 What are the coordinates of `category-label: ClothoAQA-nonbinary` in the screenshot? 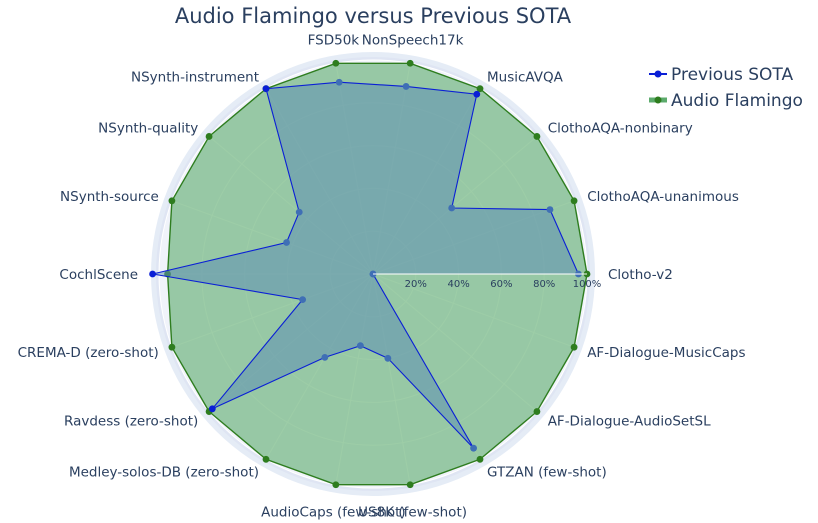 It's located at (620, 128).